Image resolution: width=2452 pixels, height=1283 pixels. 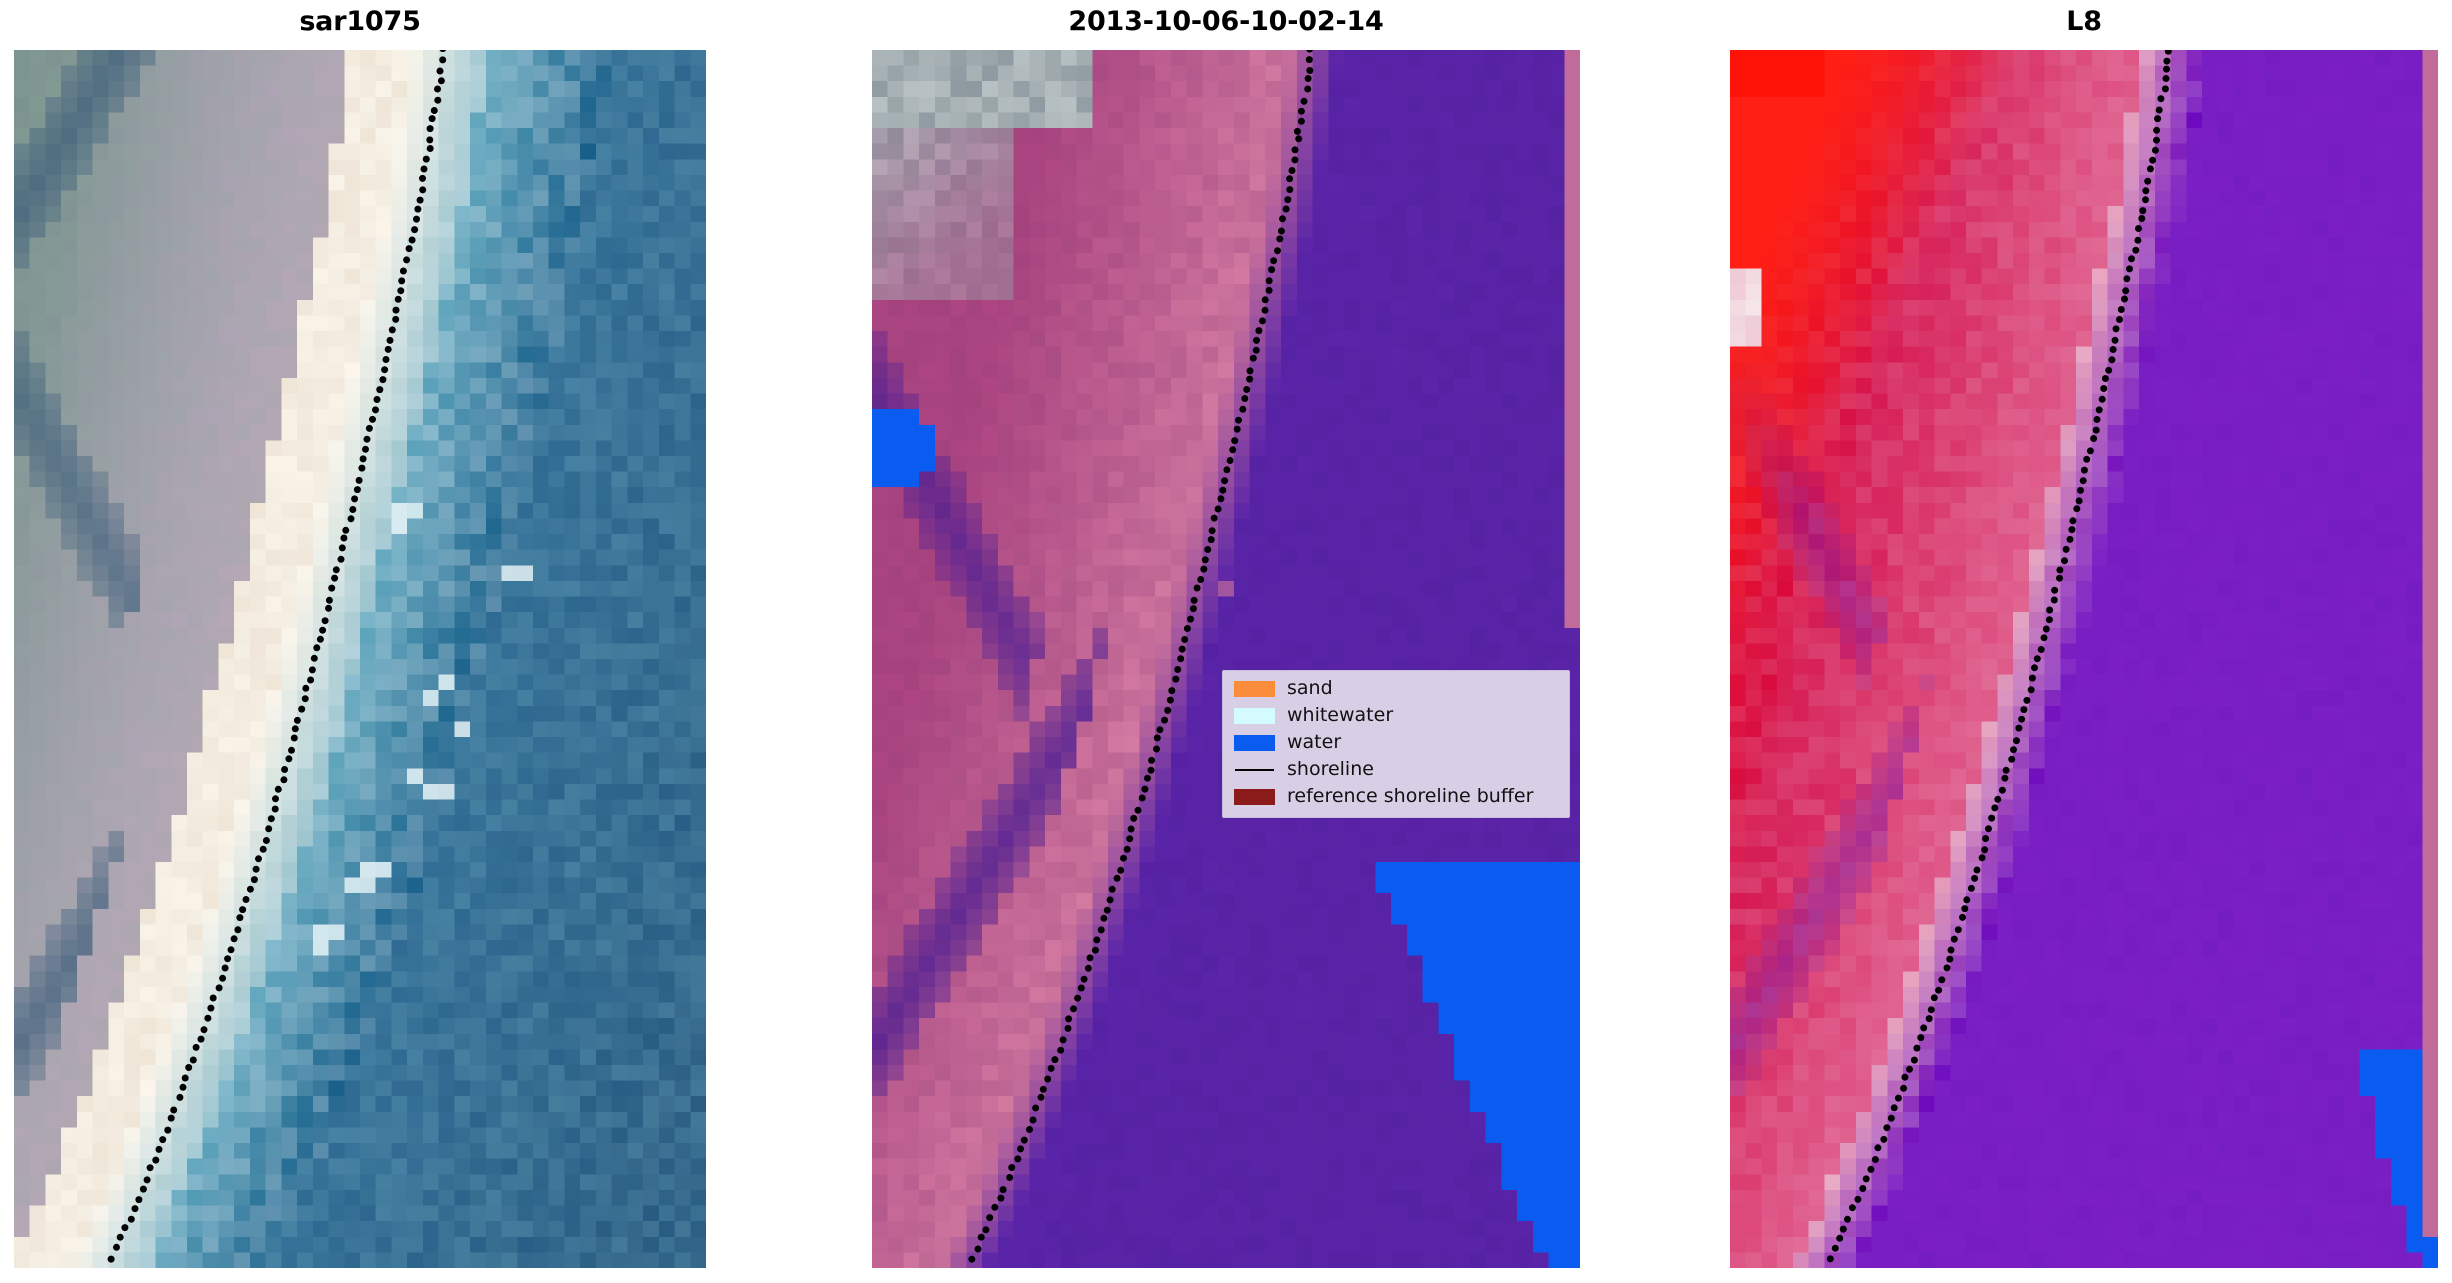 I want to click on panel-title-sar: sar1075, so click(x=360, y=21).